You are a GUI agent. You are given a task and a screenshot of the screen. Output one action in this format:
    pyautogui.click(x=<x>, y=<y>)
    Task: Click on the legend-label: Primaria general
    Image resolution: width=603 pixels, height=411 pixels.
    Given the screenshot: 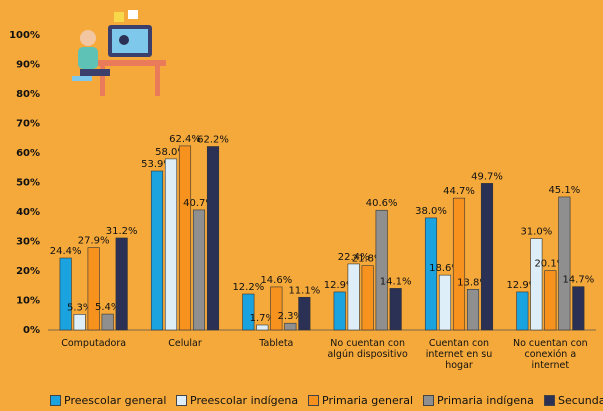 What is the action you would take?
    pyautogui.click(x=368, y=400)
    